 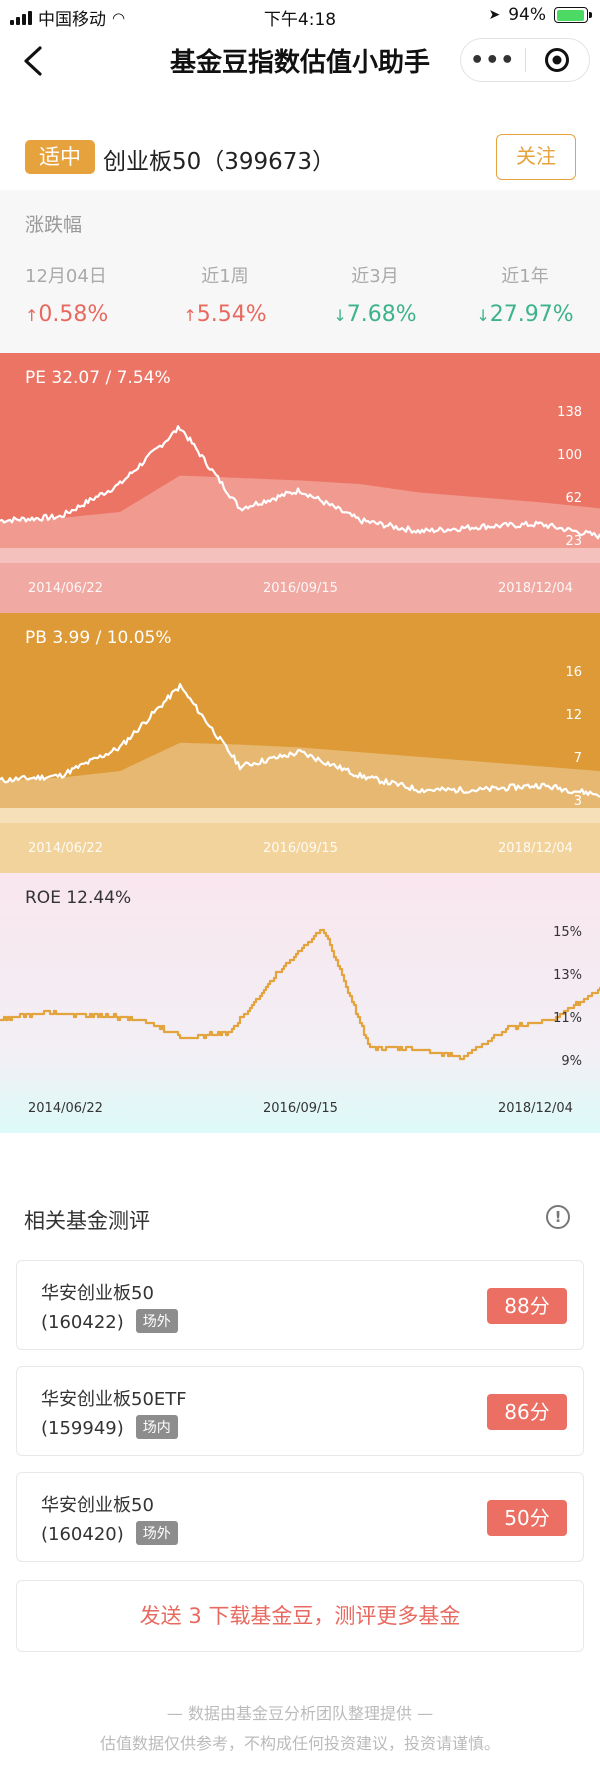 I want to click on change-period: 近3月, so click(x=375, y=276).